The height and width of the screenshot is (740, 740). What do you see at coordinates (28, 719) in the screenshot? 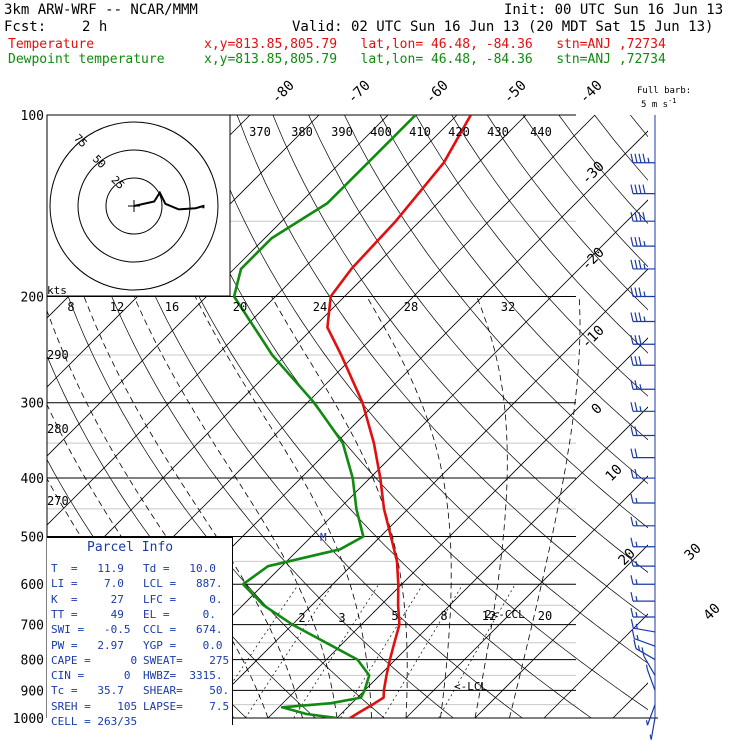
I see `pressure-tick-label: 1000` at bounding box center [28, 719].